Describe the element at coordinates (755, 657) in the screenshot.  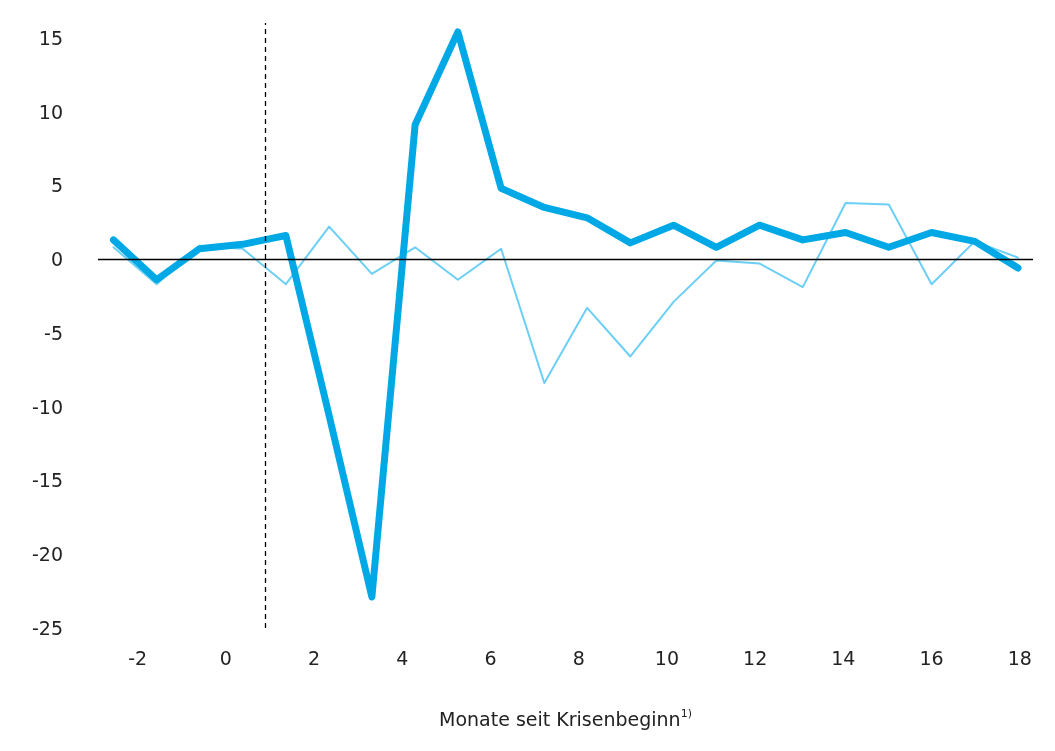
I see `x-tick-label: 12` at that location.